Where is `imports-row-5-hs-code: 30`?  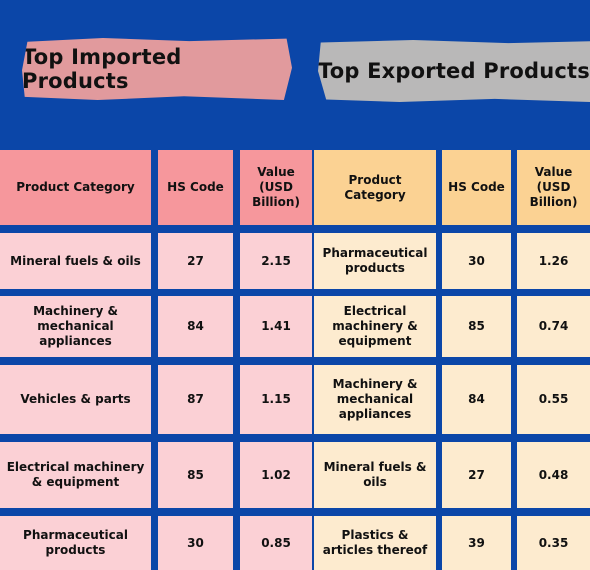
imports-row-5-hs-code: 30 is located at coordinates (195, 543).